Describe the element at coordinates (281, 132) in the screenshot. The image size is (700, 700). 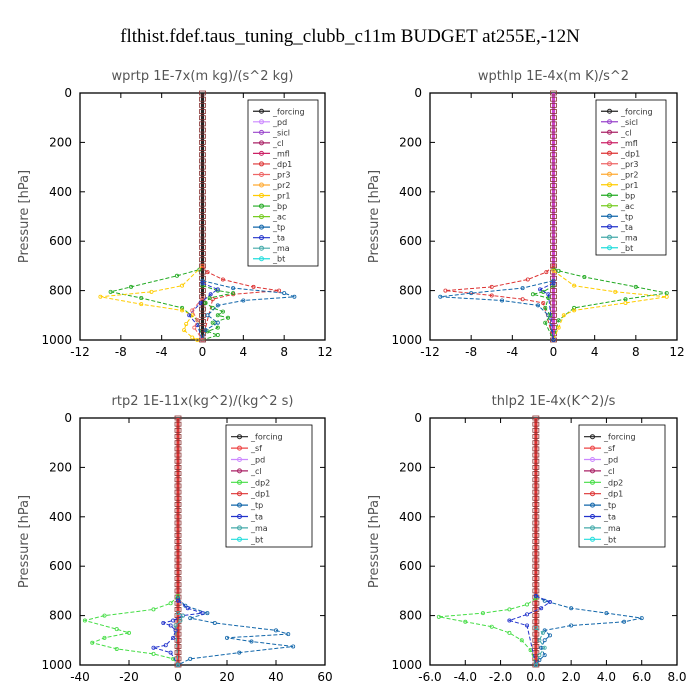
I see `legend-label: _sicl` at that location.